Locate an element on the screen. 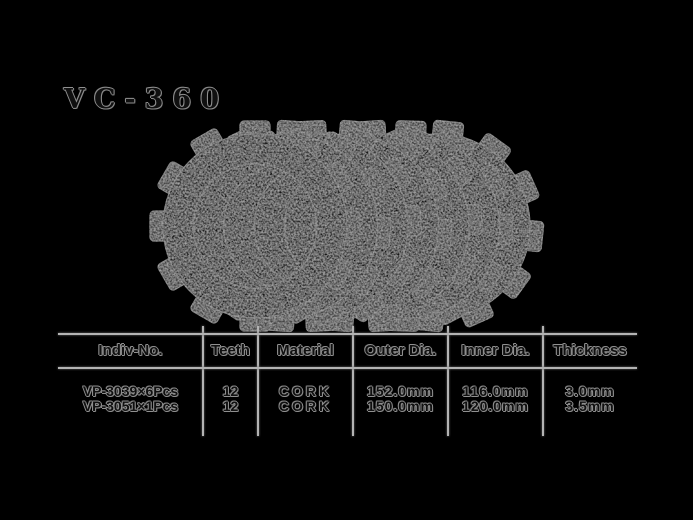  table-top-border is located at coordinates (347, 334).